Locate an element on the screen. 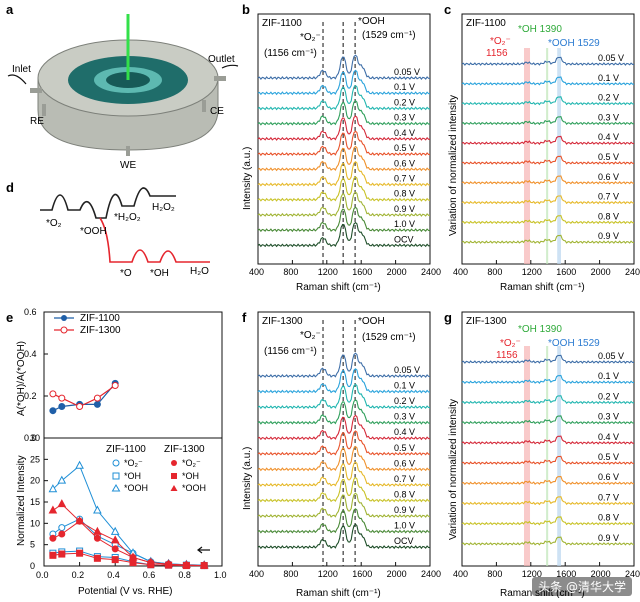  ann-o2-b-wn: (1156 cm⁻¹) is located at coordinates (290, 53).